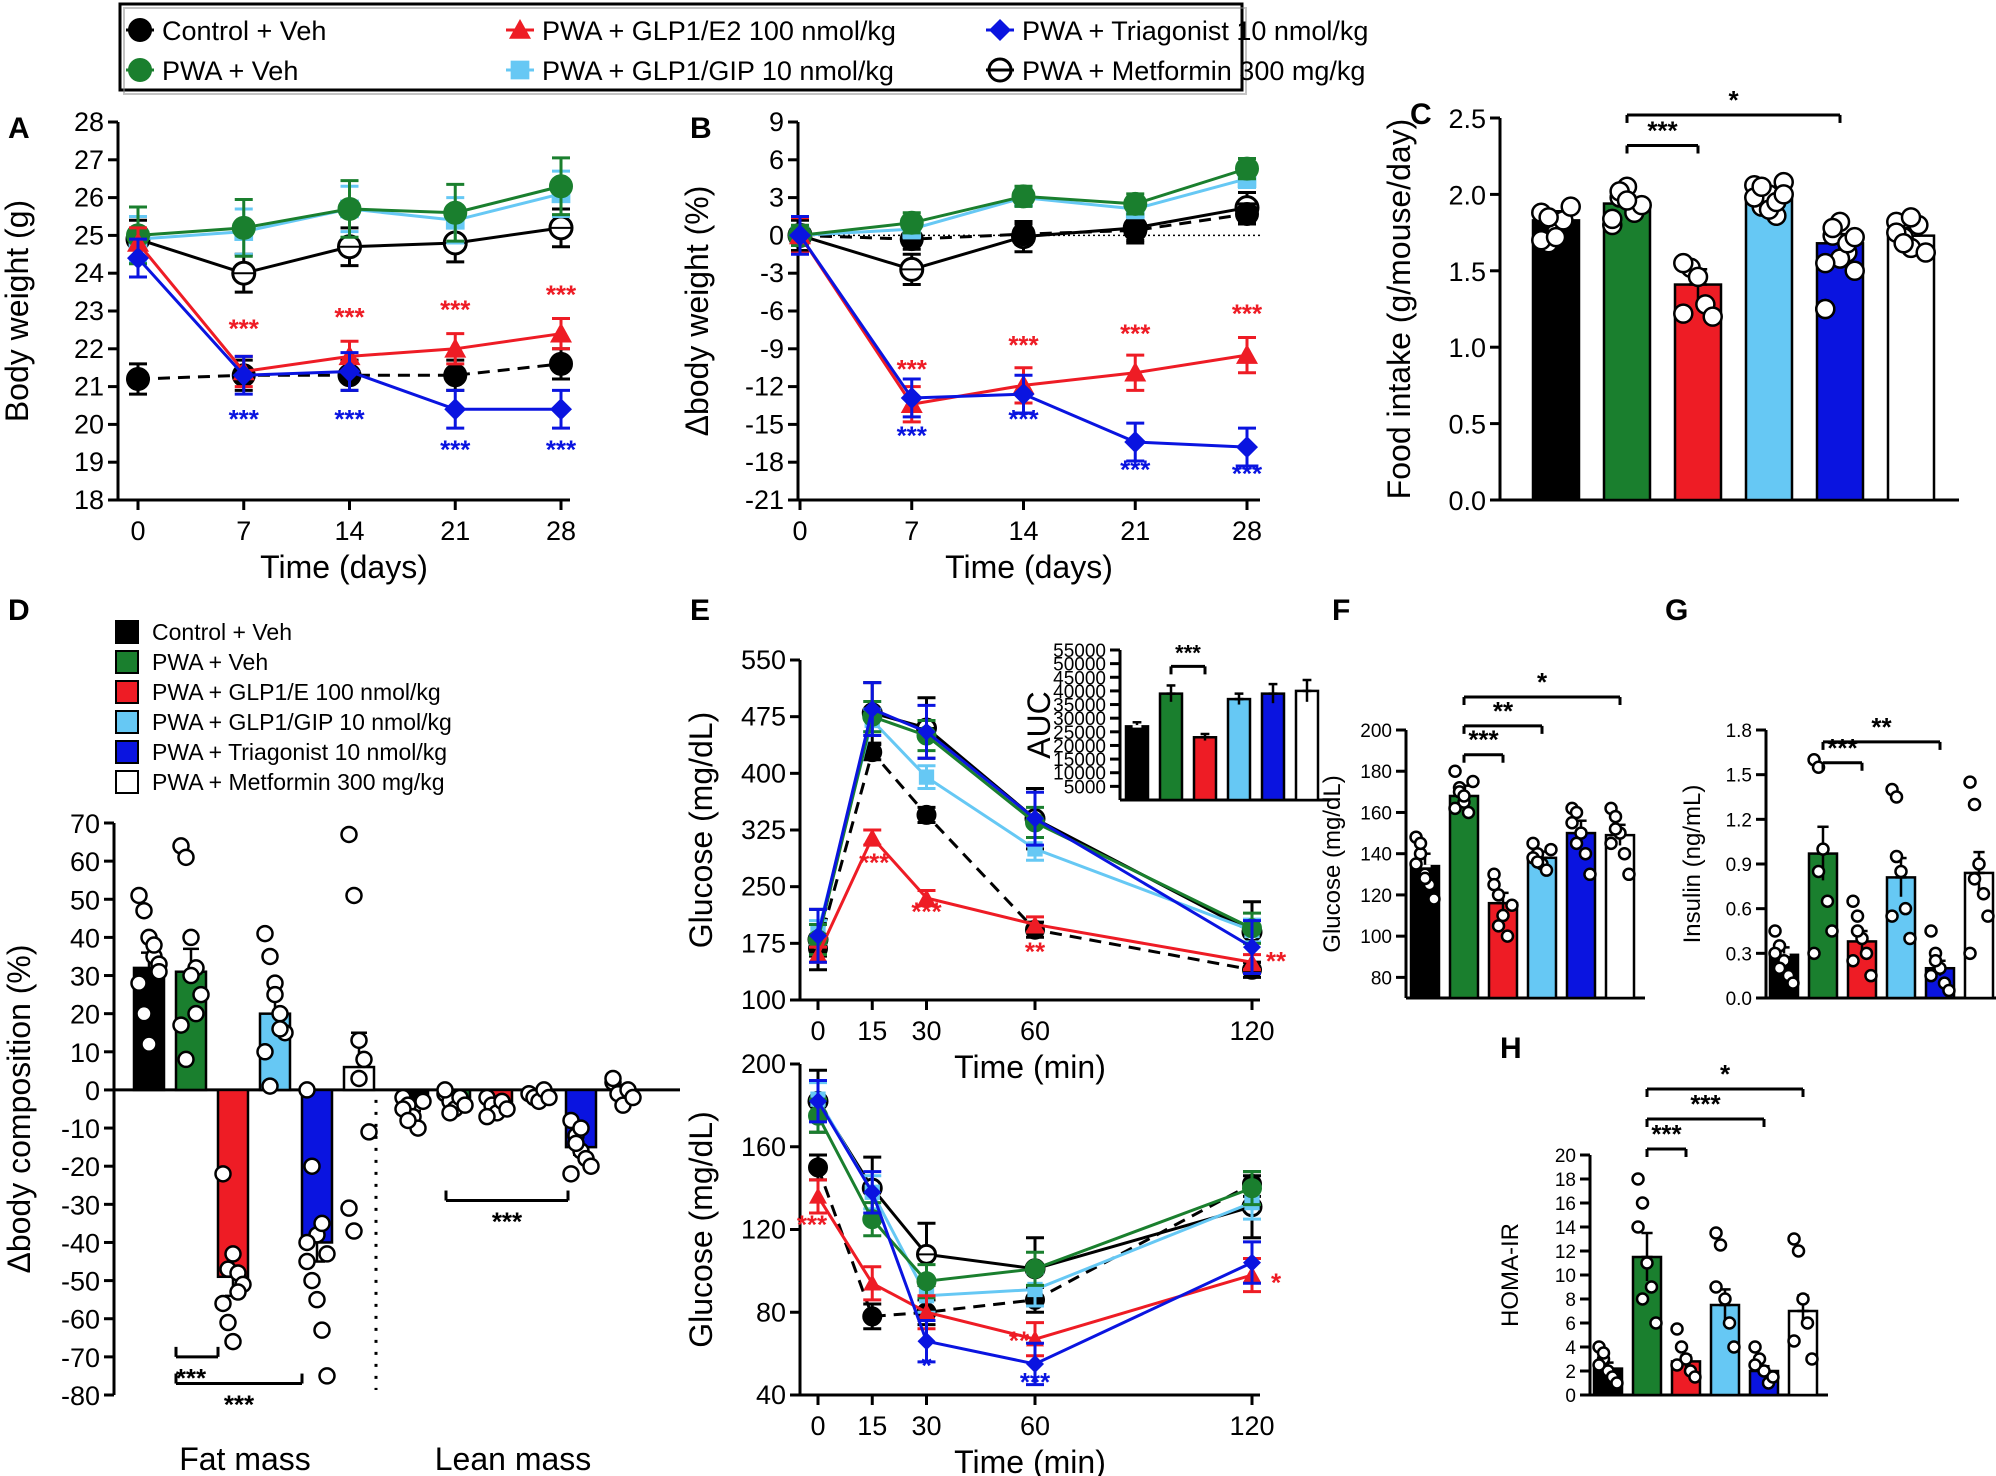 Image resolution: width=1996 pixels, height=1476 pixels. I want to click on y-tick-label: 400, so click(763, 773).